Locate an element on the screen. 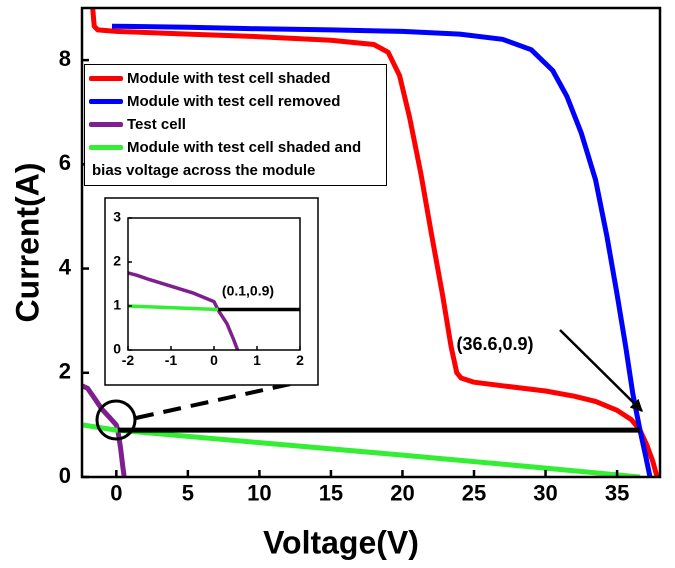  x-tick-label: 2 is located at coordinates (300, 360).